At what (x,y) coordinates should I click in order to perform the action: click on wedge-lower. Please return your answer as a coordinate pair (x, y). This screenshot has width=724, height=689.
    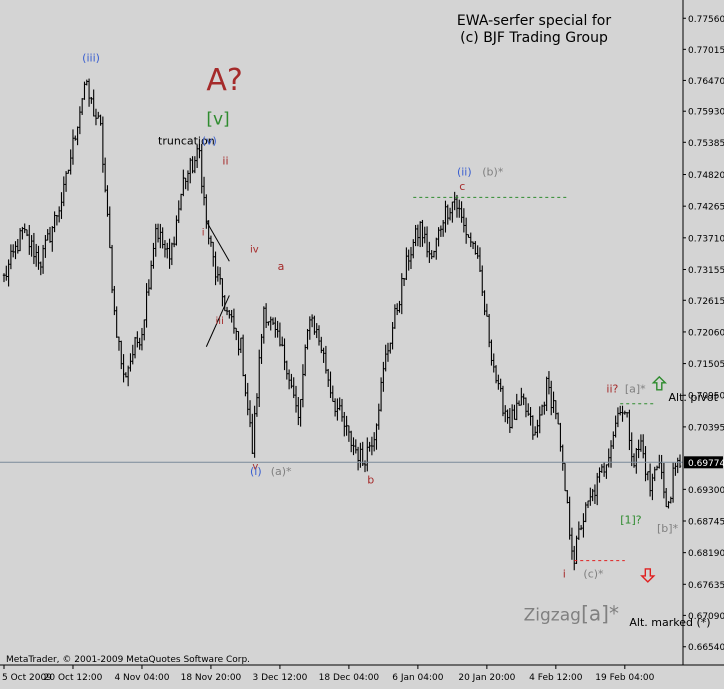
    Looking at the image, I should click on (217, 321).